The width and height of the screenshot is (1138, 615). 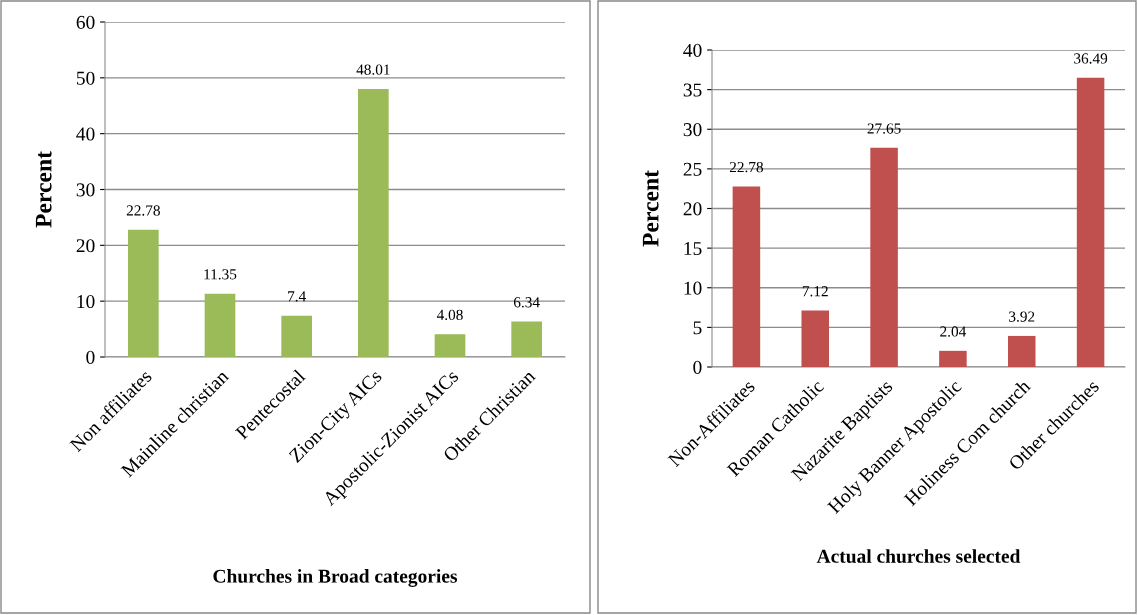 What do you see at coordinates (220, 274) in the screenshot?
I see `data-label: 11.35` at bounding box center [220, 274].